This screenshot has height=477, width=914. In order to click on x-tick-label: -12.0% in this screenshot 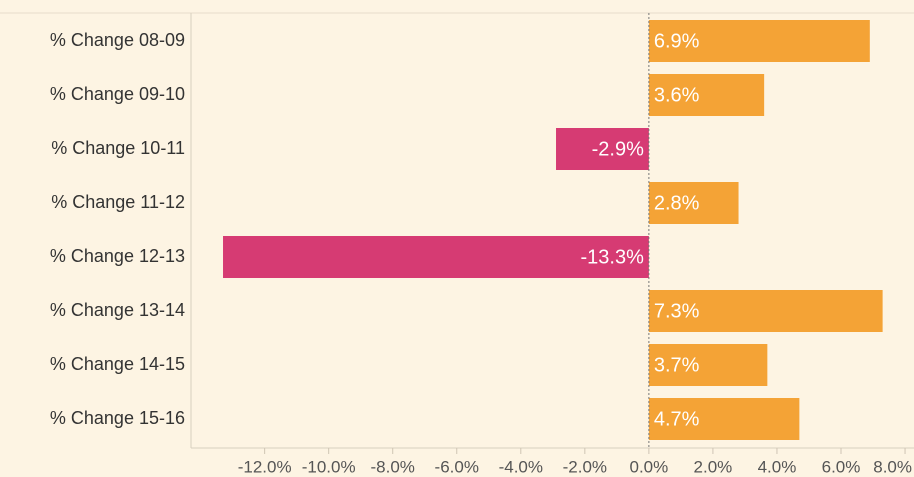, I will do `click(265, 466)`.